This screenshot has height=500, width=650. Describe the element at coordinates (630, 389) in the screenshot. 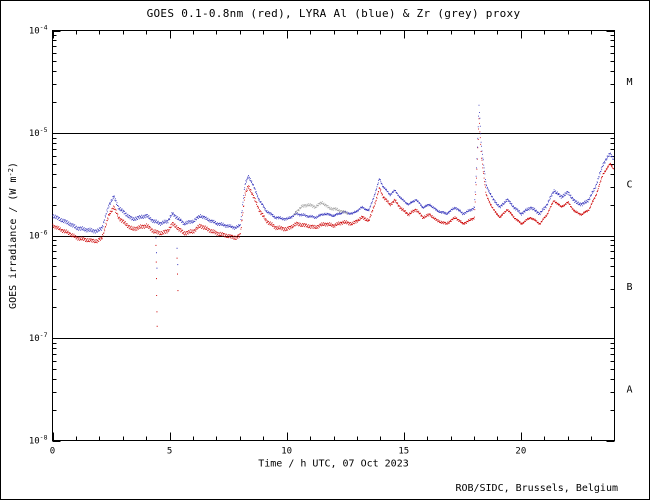

I see `flare-class-label-a: A` at that location.